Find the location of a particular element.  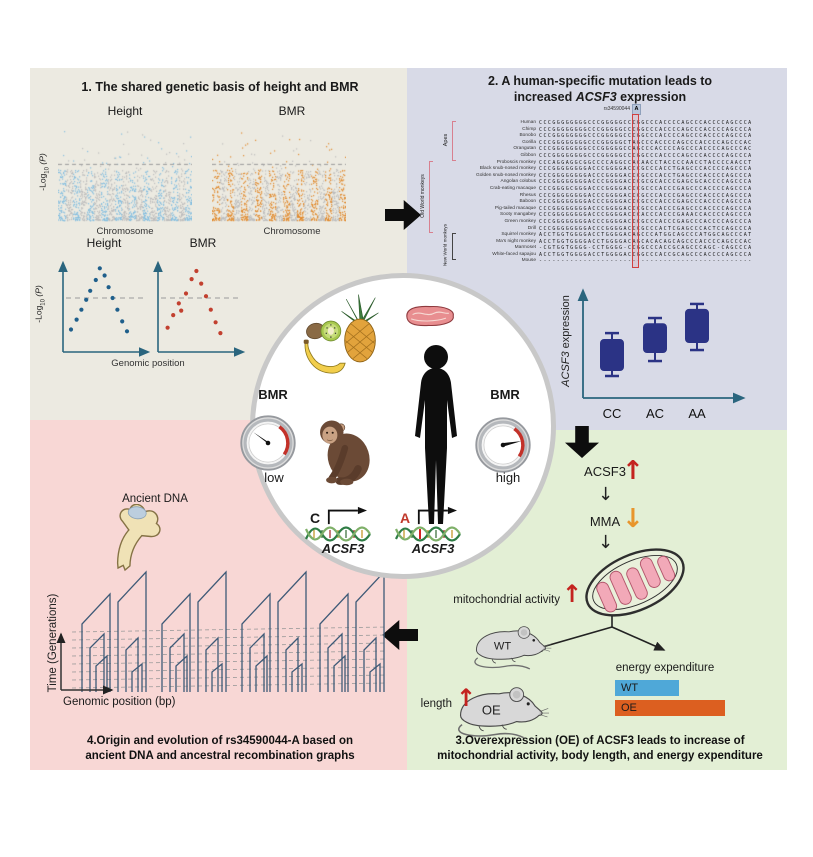

genomic-position-xlabel: Genomic position (bp) is located at coordinates (119, 702).